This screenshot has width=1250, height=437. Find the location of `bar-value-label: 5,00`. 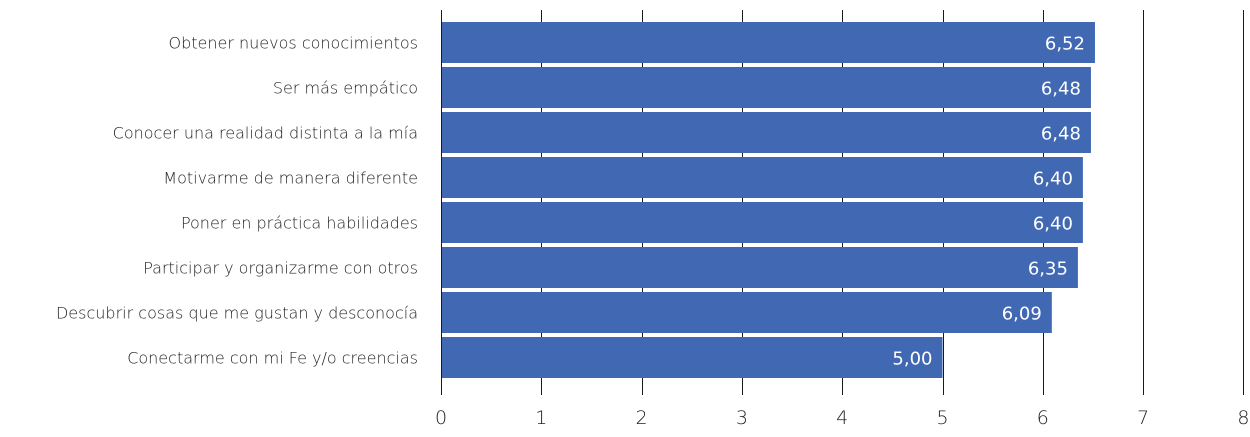

bar-value-label: 5,00 is located at coordinates (912, 359).